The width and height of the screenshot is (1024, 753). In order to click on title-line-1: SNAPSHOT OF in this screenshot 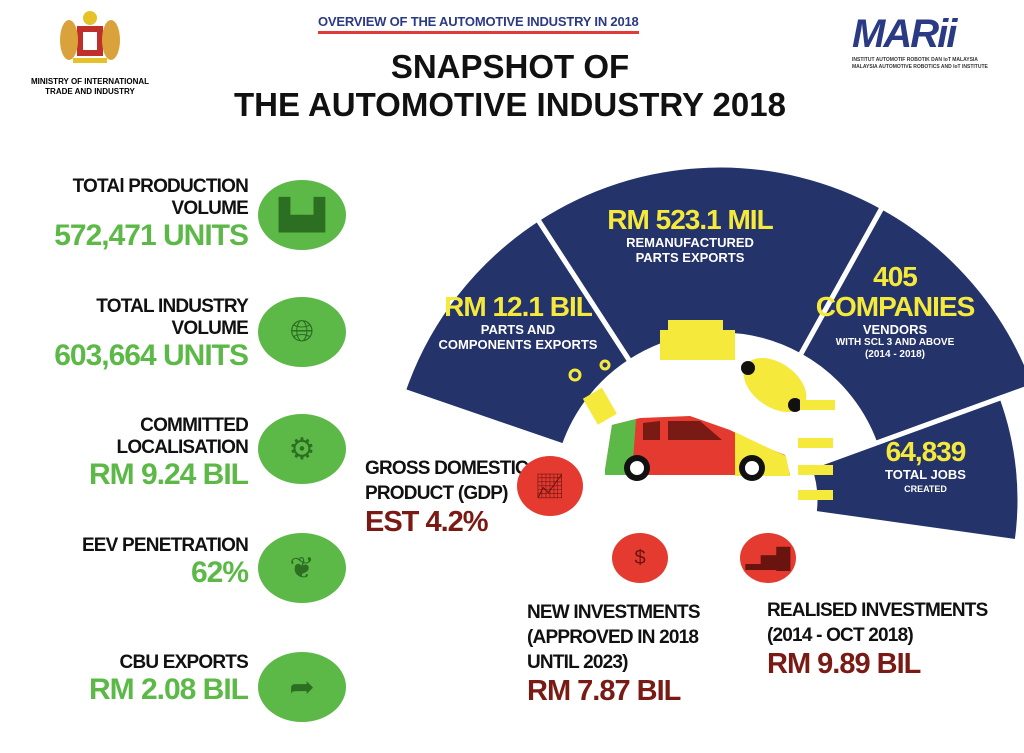, I will do `click(510, 66)`.